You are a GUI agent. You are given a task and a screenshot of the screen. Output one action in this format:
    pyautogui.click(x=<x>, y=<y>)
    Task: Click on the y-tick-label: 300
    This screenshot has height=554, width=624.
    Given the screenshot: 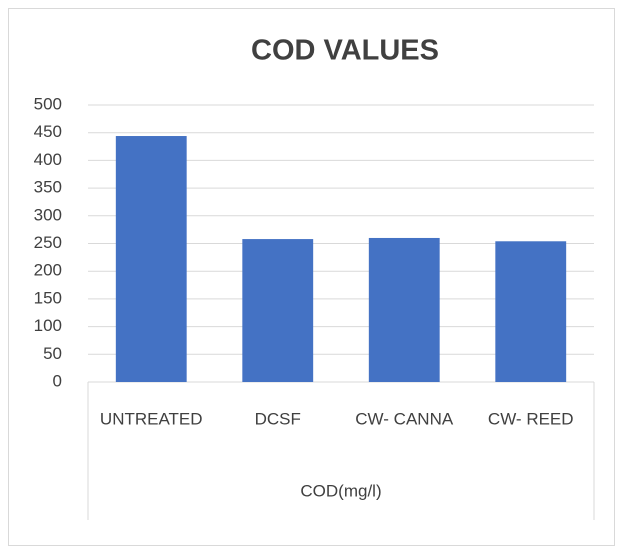 What is the action you would take?
    pyautogui.click(x=48, y=214)
    